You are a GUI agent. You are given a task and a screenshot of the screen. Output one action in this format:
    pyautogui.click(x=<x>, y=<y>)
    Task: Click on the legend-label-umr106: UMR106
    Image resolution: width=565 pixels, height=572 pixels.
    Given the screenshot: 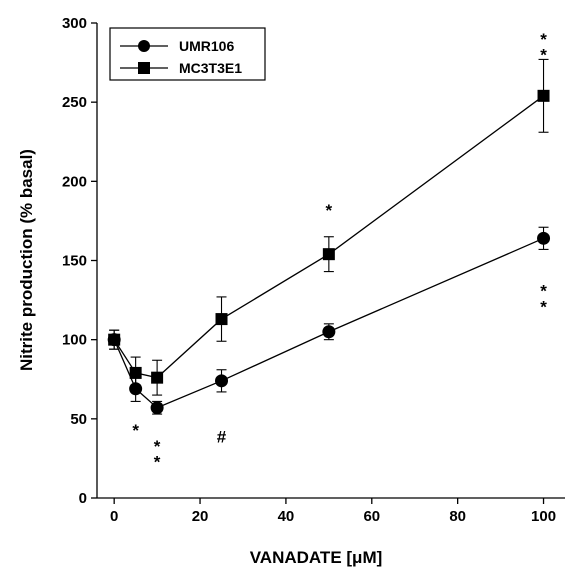 What is the action you would take?
    pyautogui.click(x=206, y=46)
    